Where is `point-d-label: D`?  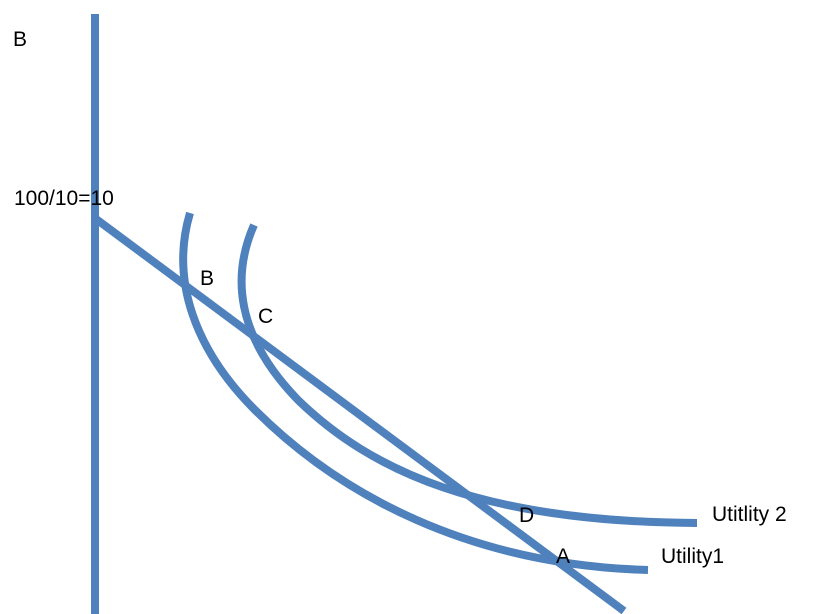 point-d-label: D is located at coordinates (526, 515).